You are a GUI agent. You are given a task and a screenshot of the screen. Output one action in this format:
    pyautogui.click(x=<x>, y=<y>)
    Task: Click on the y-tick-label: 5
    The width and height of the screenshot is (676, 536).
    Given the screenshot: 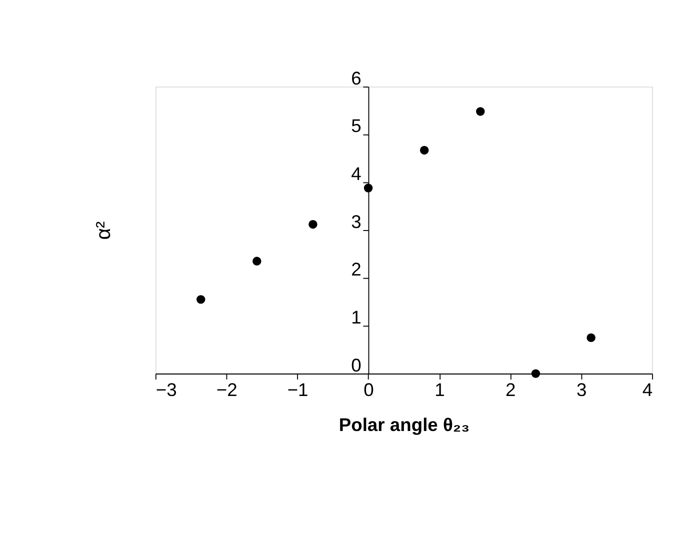 What is the action you would take?
    pyautogui.click(x=356, y=125)
    